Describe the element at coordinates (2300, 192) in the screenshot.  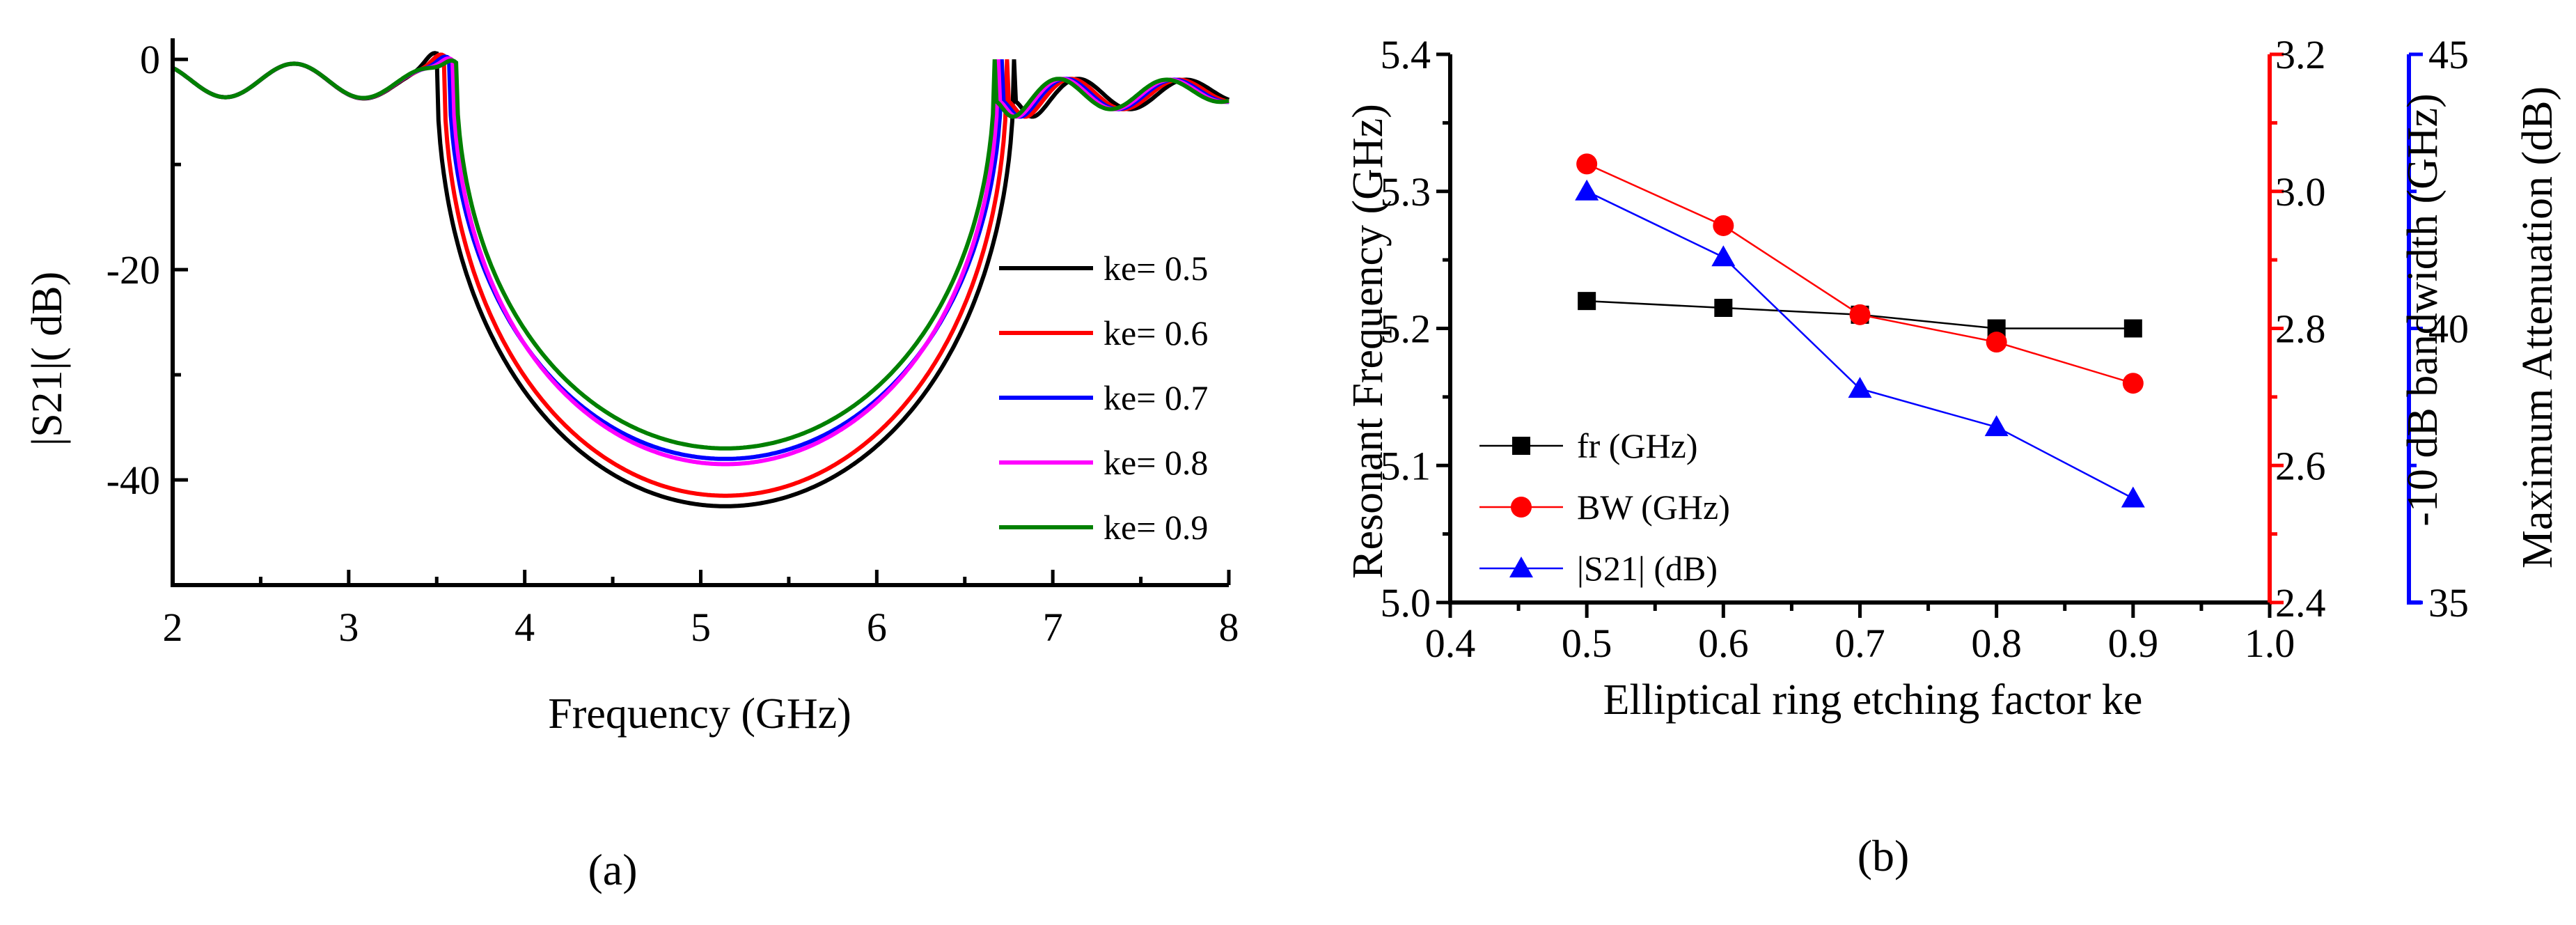
I see `panel-b-right1-tick-label: 3.0` at that location.